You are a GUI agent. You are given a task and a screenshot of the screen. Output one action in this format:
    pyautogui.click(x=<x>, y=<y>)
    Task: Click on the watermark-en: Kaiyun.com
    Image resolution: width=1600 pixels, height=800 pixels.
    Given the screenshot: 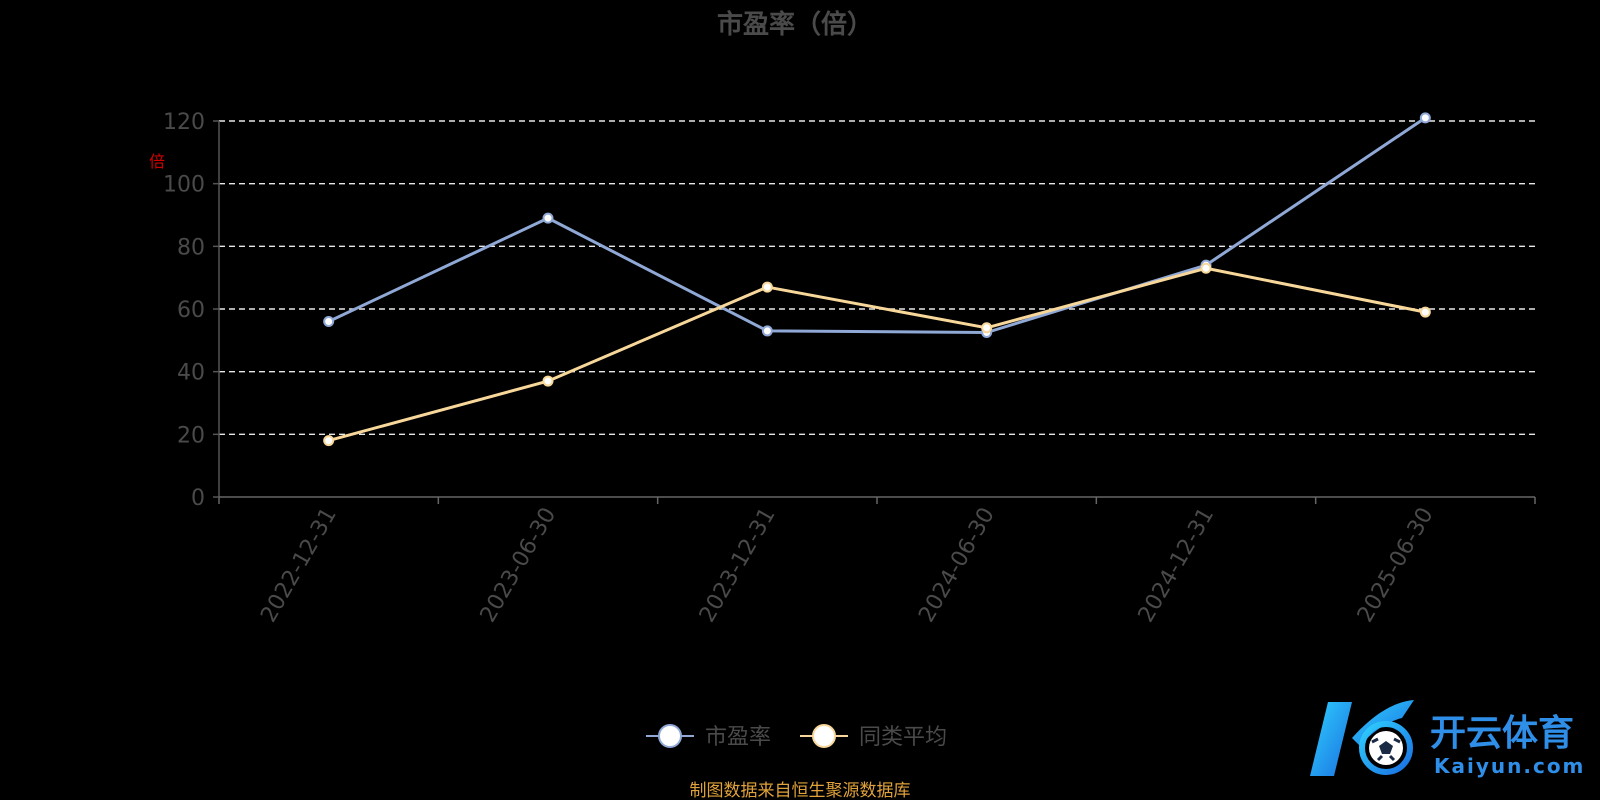 What is the action you would take?
    pyautogui.click(x=1509, y=766)
    